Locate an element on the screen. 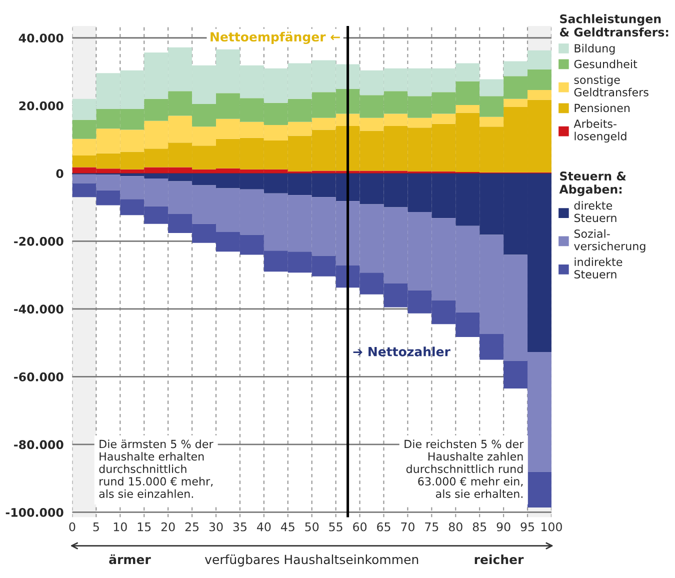 This screenshot has height=578, width=675. legend-label: direkte Steuern is located at coordinates (595, 211).